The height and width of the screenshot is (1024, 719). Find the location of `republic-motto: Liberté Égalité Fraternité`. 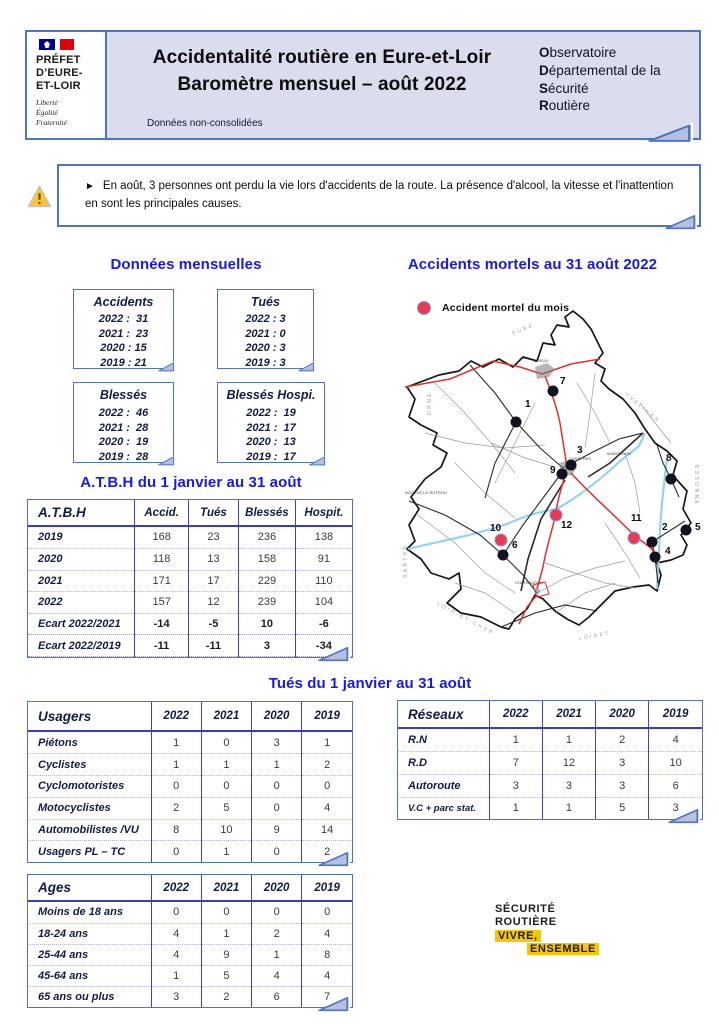

republic-motto: Liberté Égalité Fraternité is located at coordinates (51, 112).